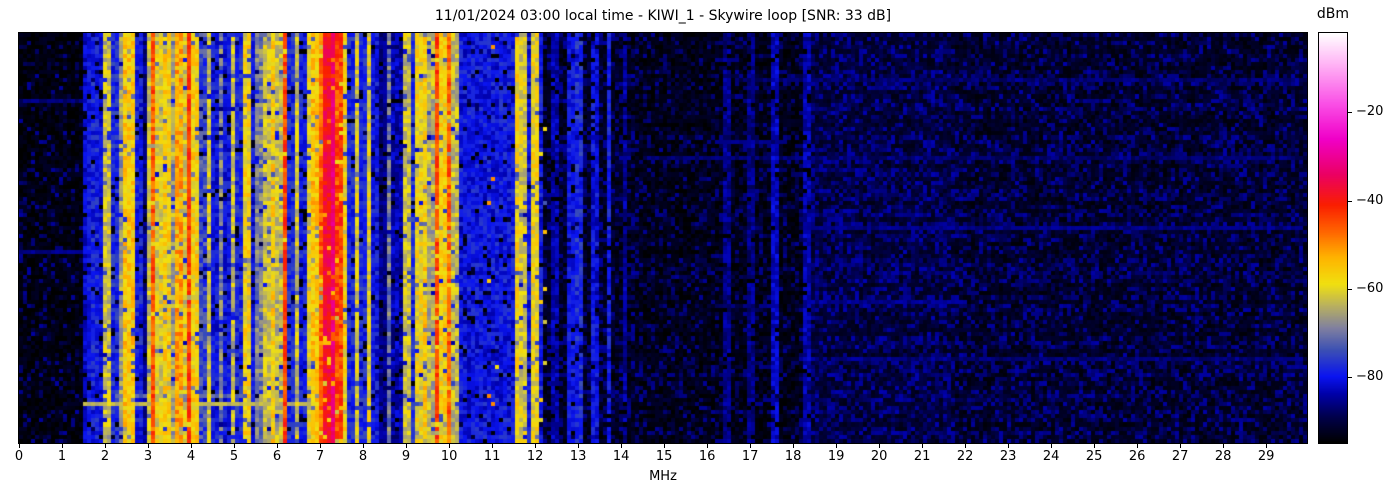 The height and width of the screenshot is (500, 1400). What do you see at coordinates (535, 456) in the screenshot?
I see `x-tick-label: 12` at bounding box center [535, 456].